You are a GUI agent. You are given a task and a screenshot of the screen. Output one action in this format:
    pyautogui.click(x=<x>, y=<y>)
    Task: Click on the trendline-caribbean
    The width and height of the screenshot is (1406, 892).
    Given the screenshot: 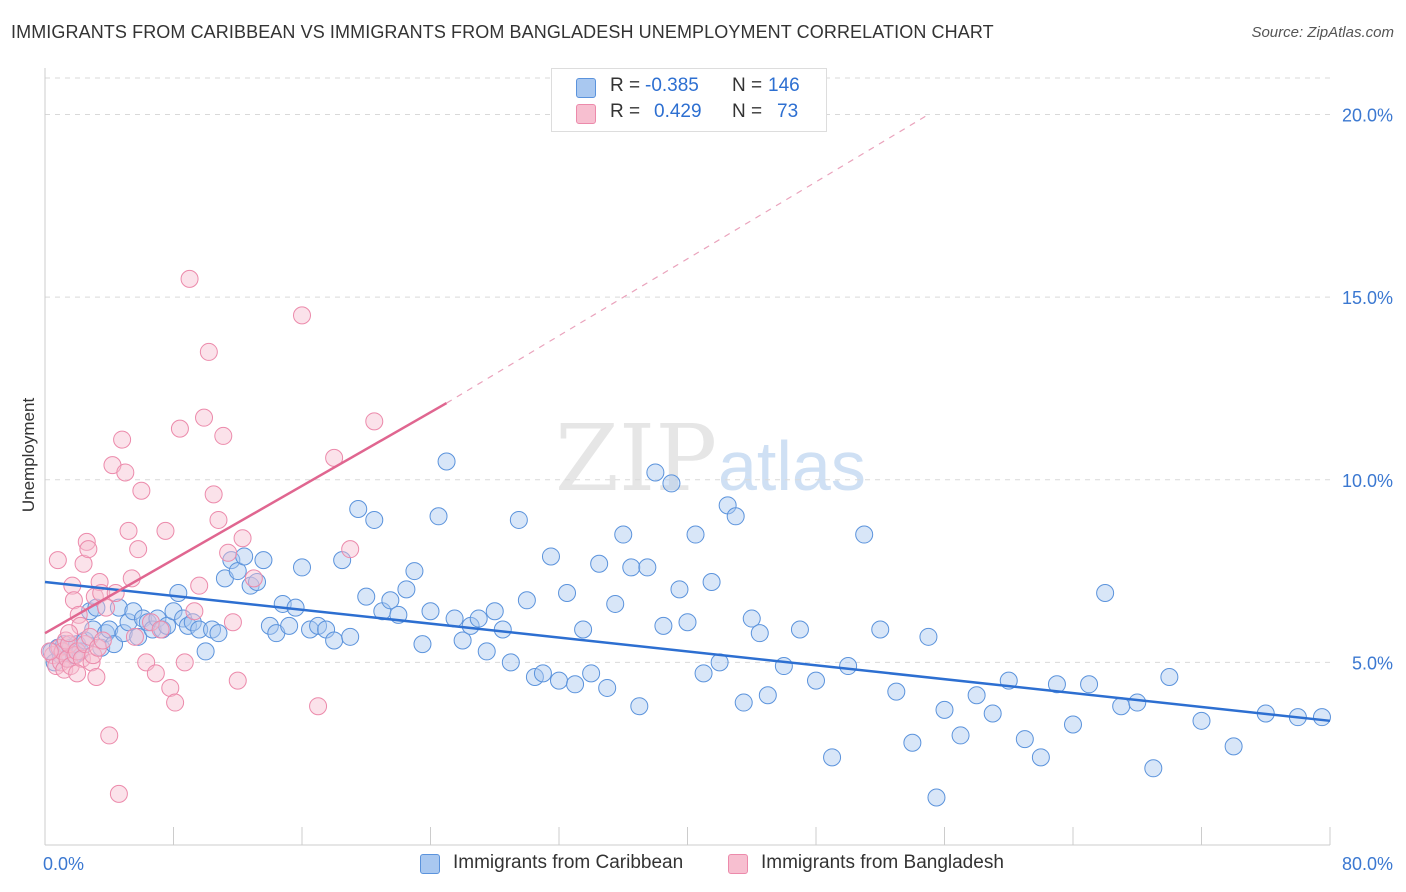 What is the action you would take?
    pyautogui.click(x=687, y=651)
    